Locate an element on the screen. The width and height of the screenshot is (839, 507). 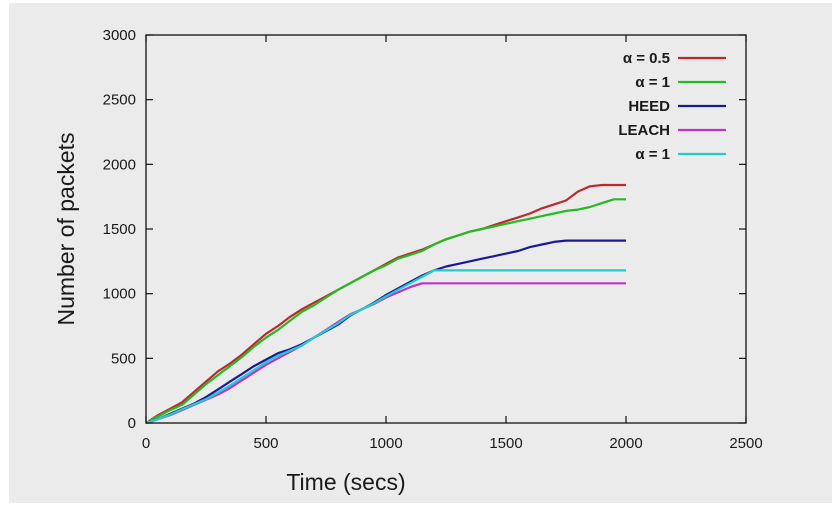
x-tick-label: 1000 is located at coordinates (385, 443).